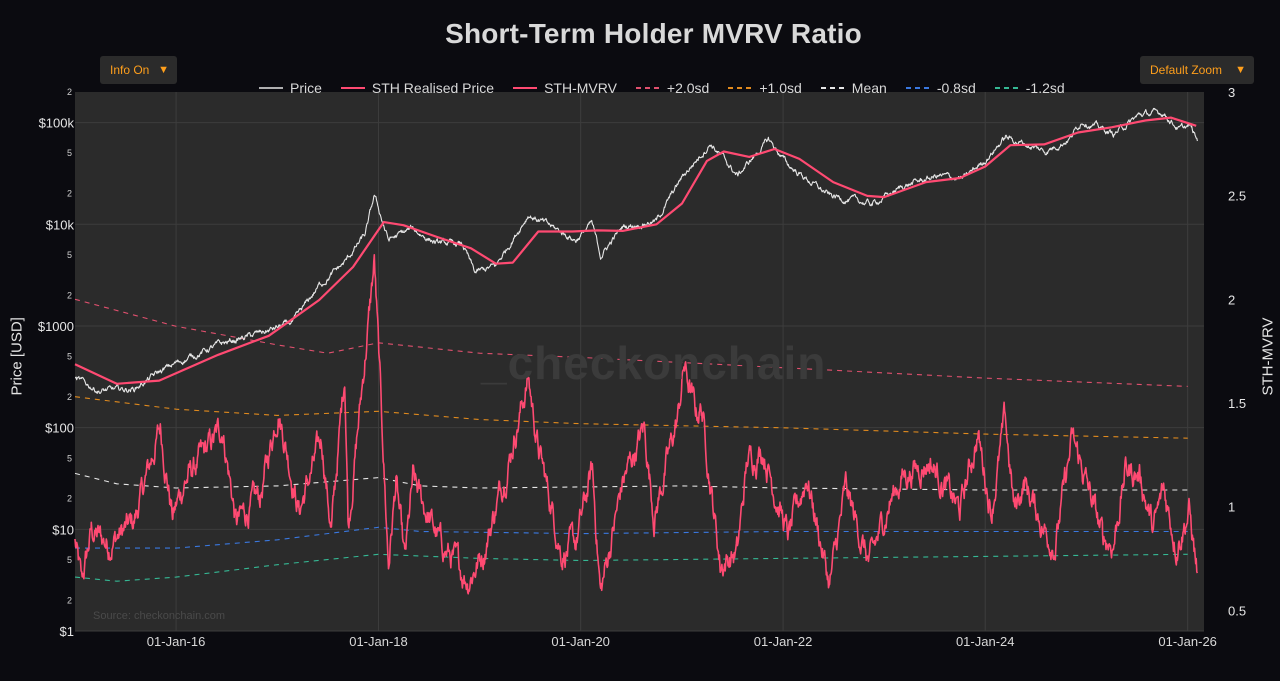  I want to click on legend-label: -0.8sd, so click(956, 88).